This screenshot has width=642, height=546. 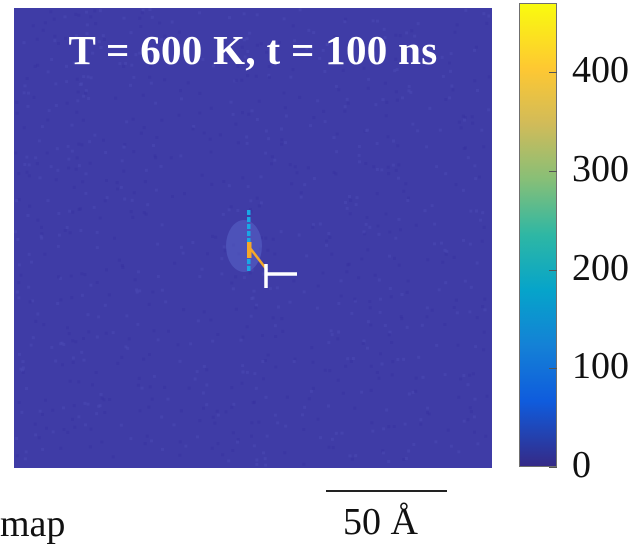 What do you see at coordinates (600, 70) in the screenshot?
I see `colorbar-tick-label: 400` at bounding box center [600, 70].